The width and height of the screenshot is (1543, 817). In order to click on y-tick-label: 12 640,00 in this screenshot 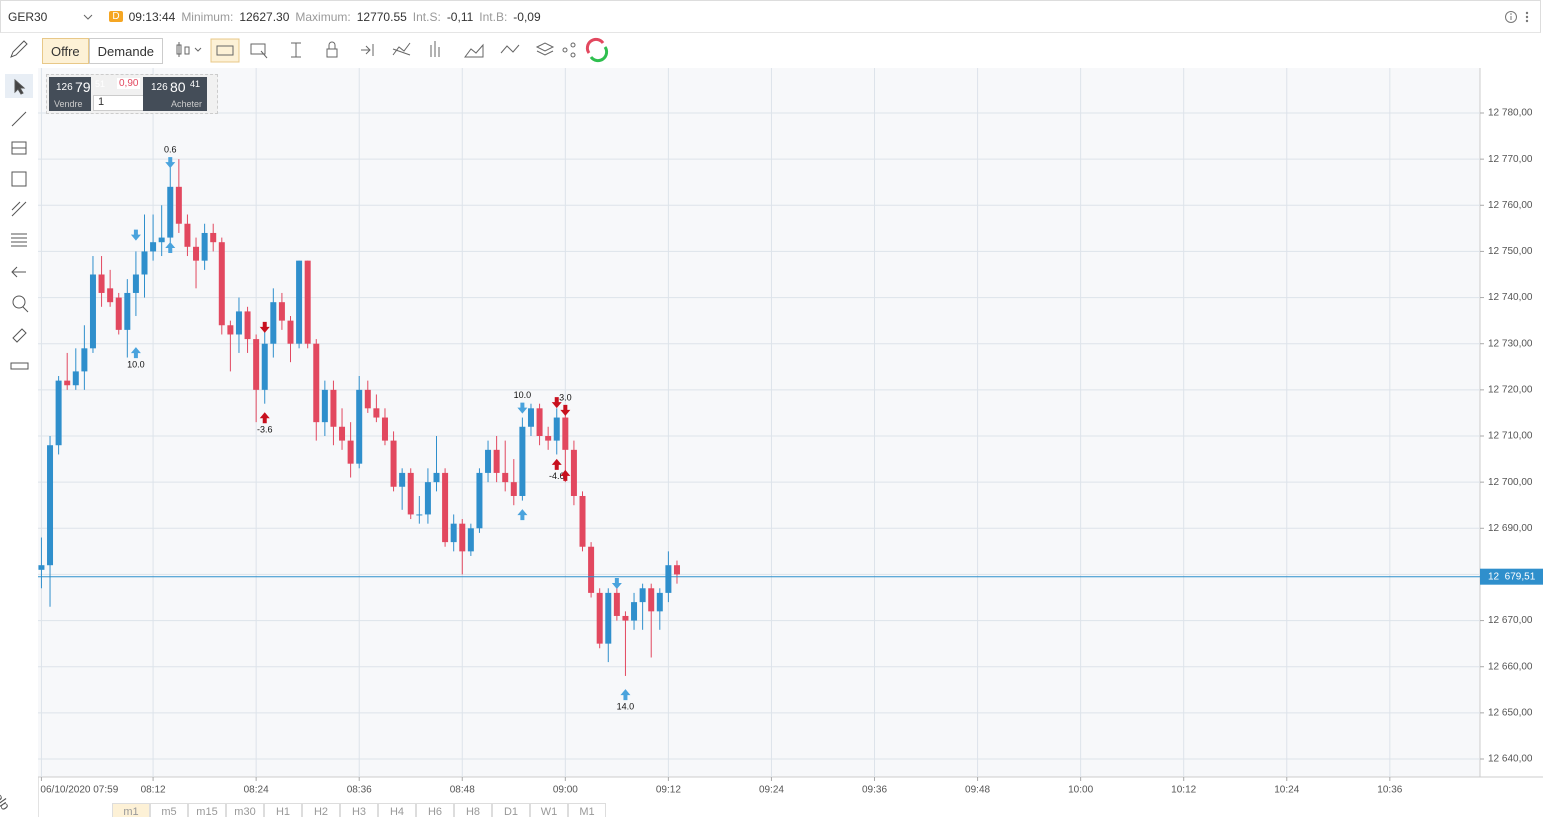, I will do `click(1510, 759)`.